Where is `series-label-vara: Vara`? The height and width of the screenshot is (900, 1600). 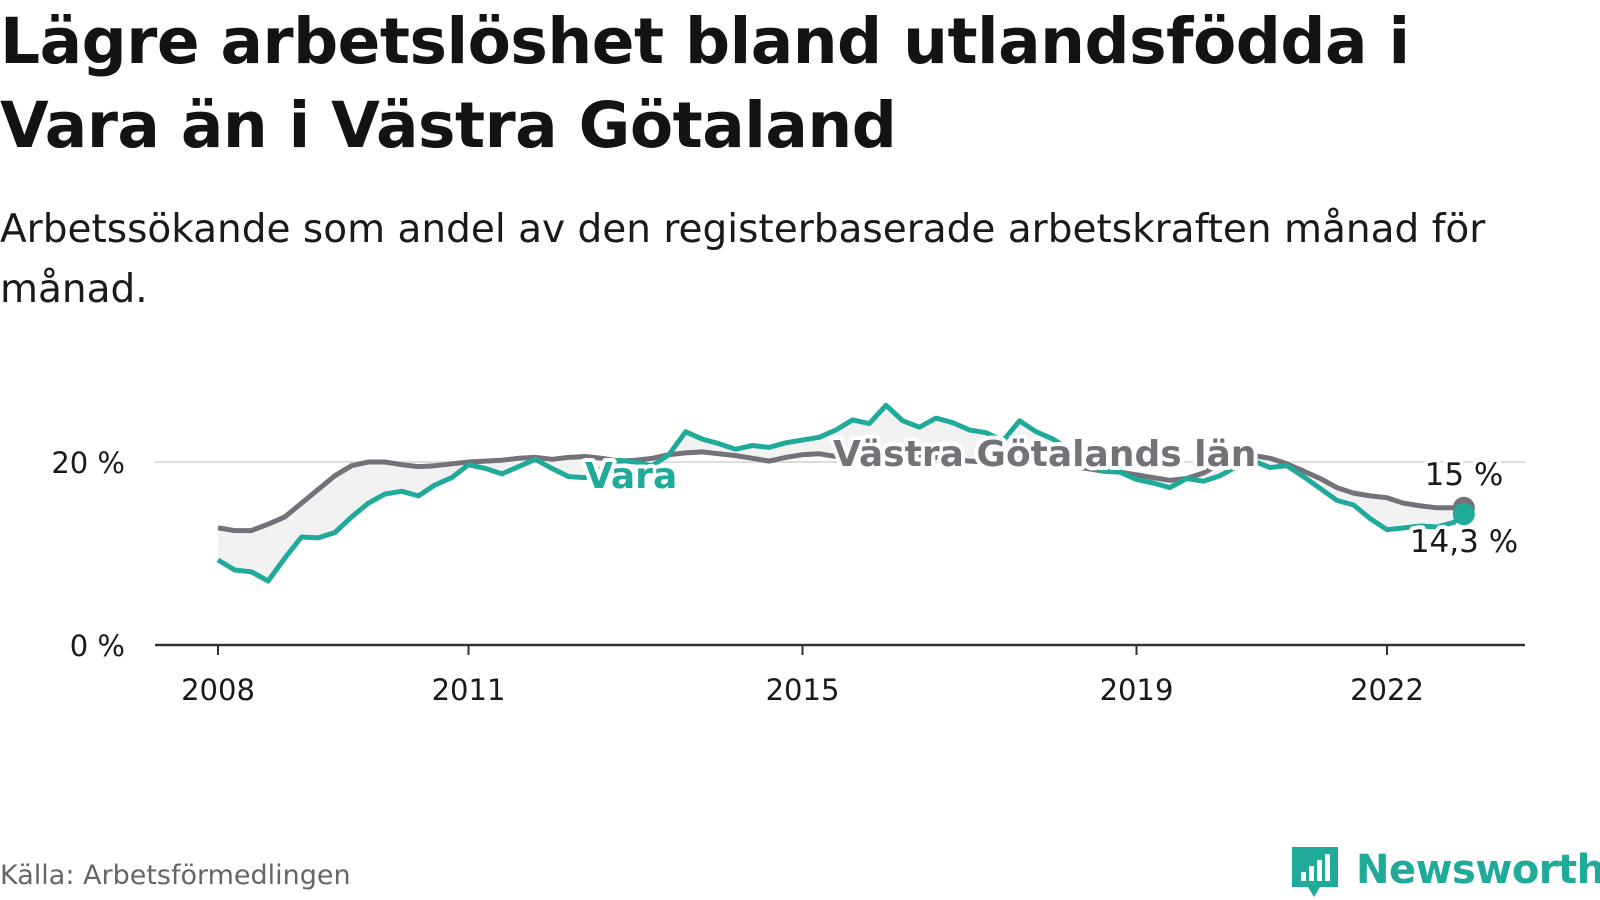 series-label-vara: Vara is located at coordinates (631, 476).